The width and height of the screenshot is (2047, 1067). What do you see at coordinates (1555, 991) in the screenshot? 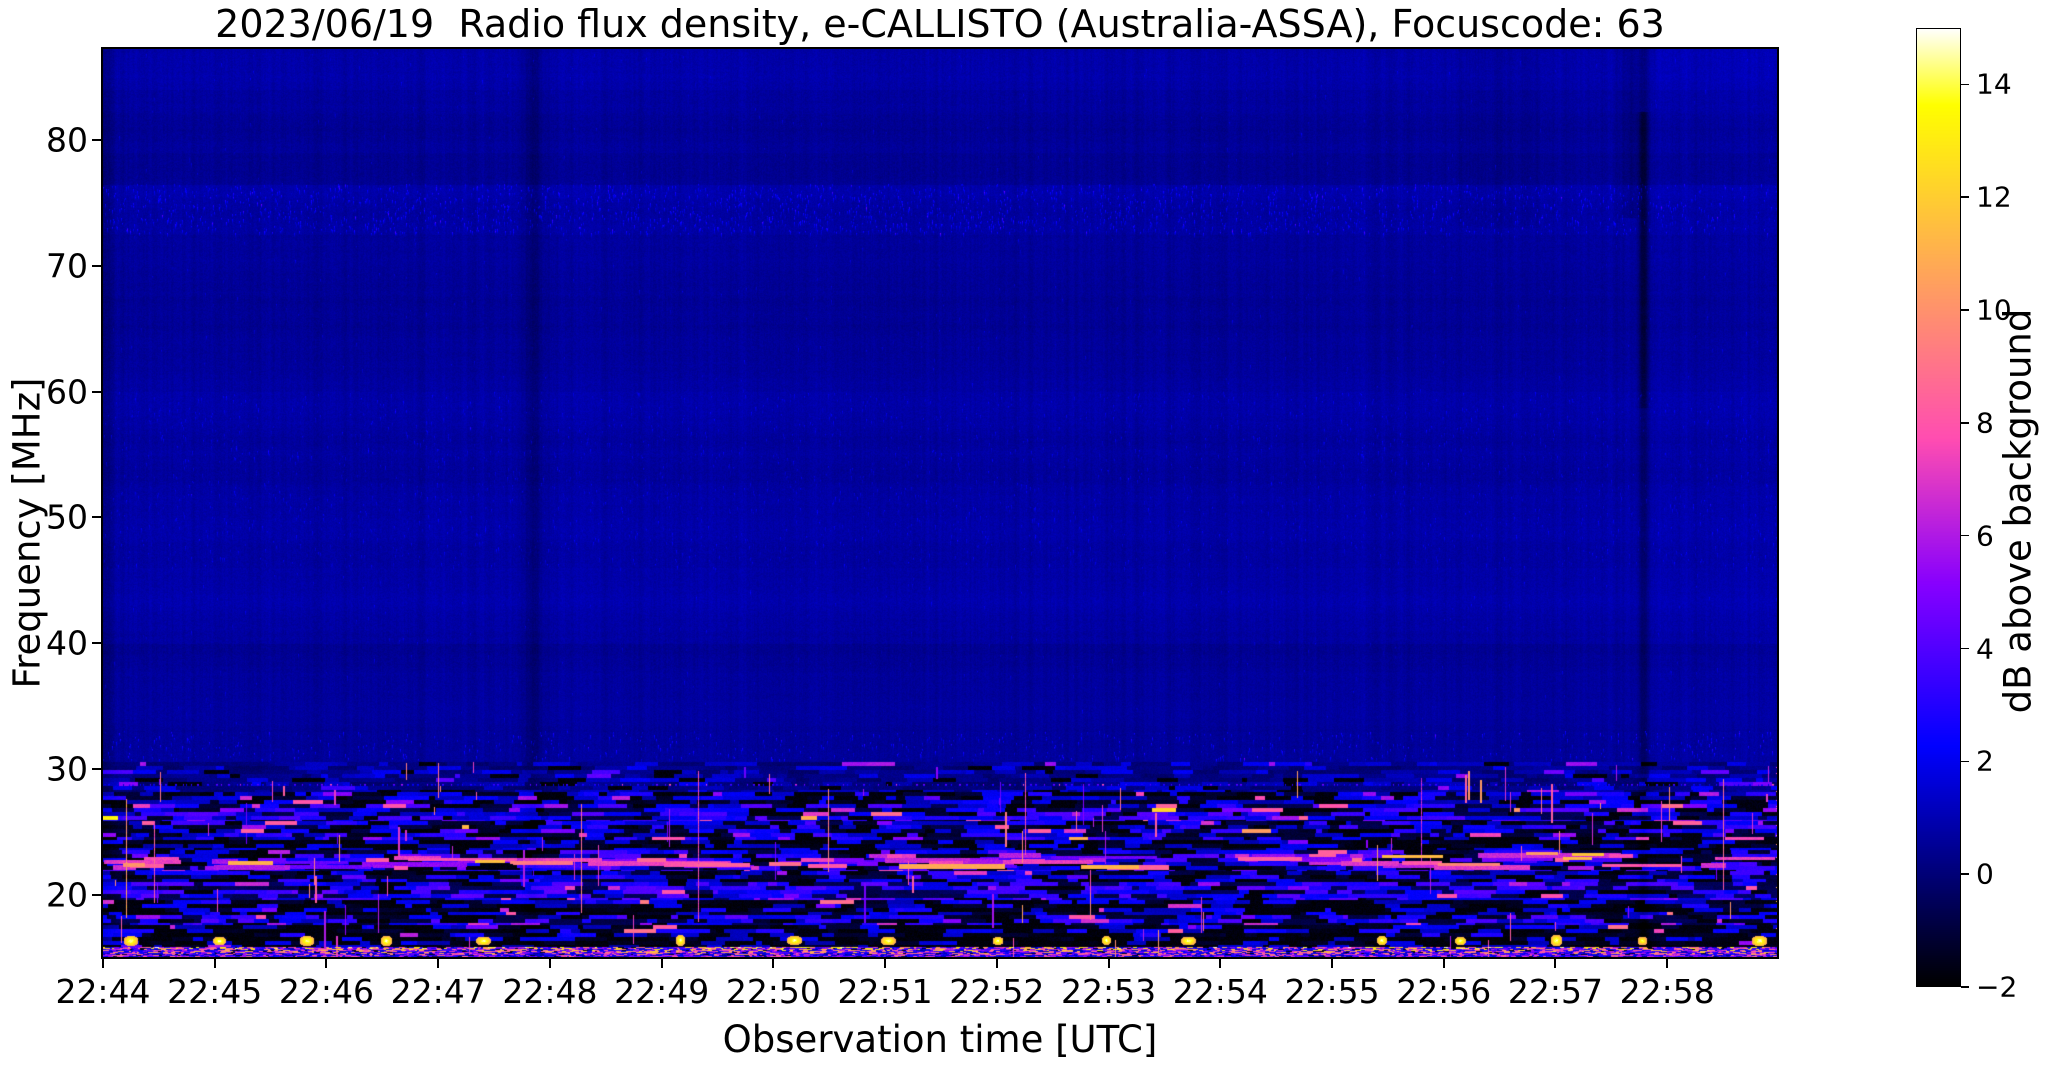
I see `x-tick-label: 22:57` at bounding box center [1555, 991].